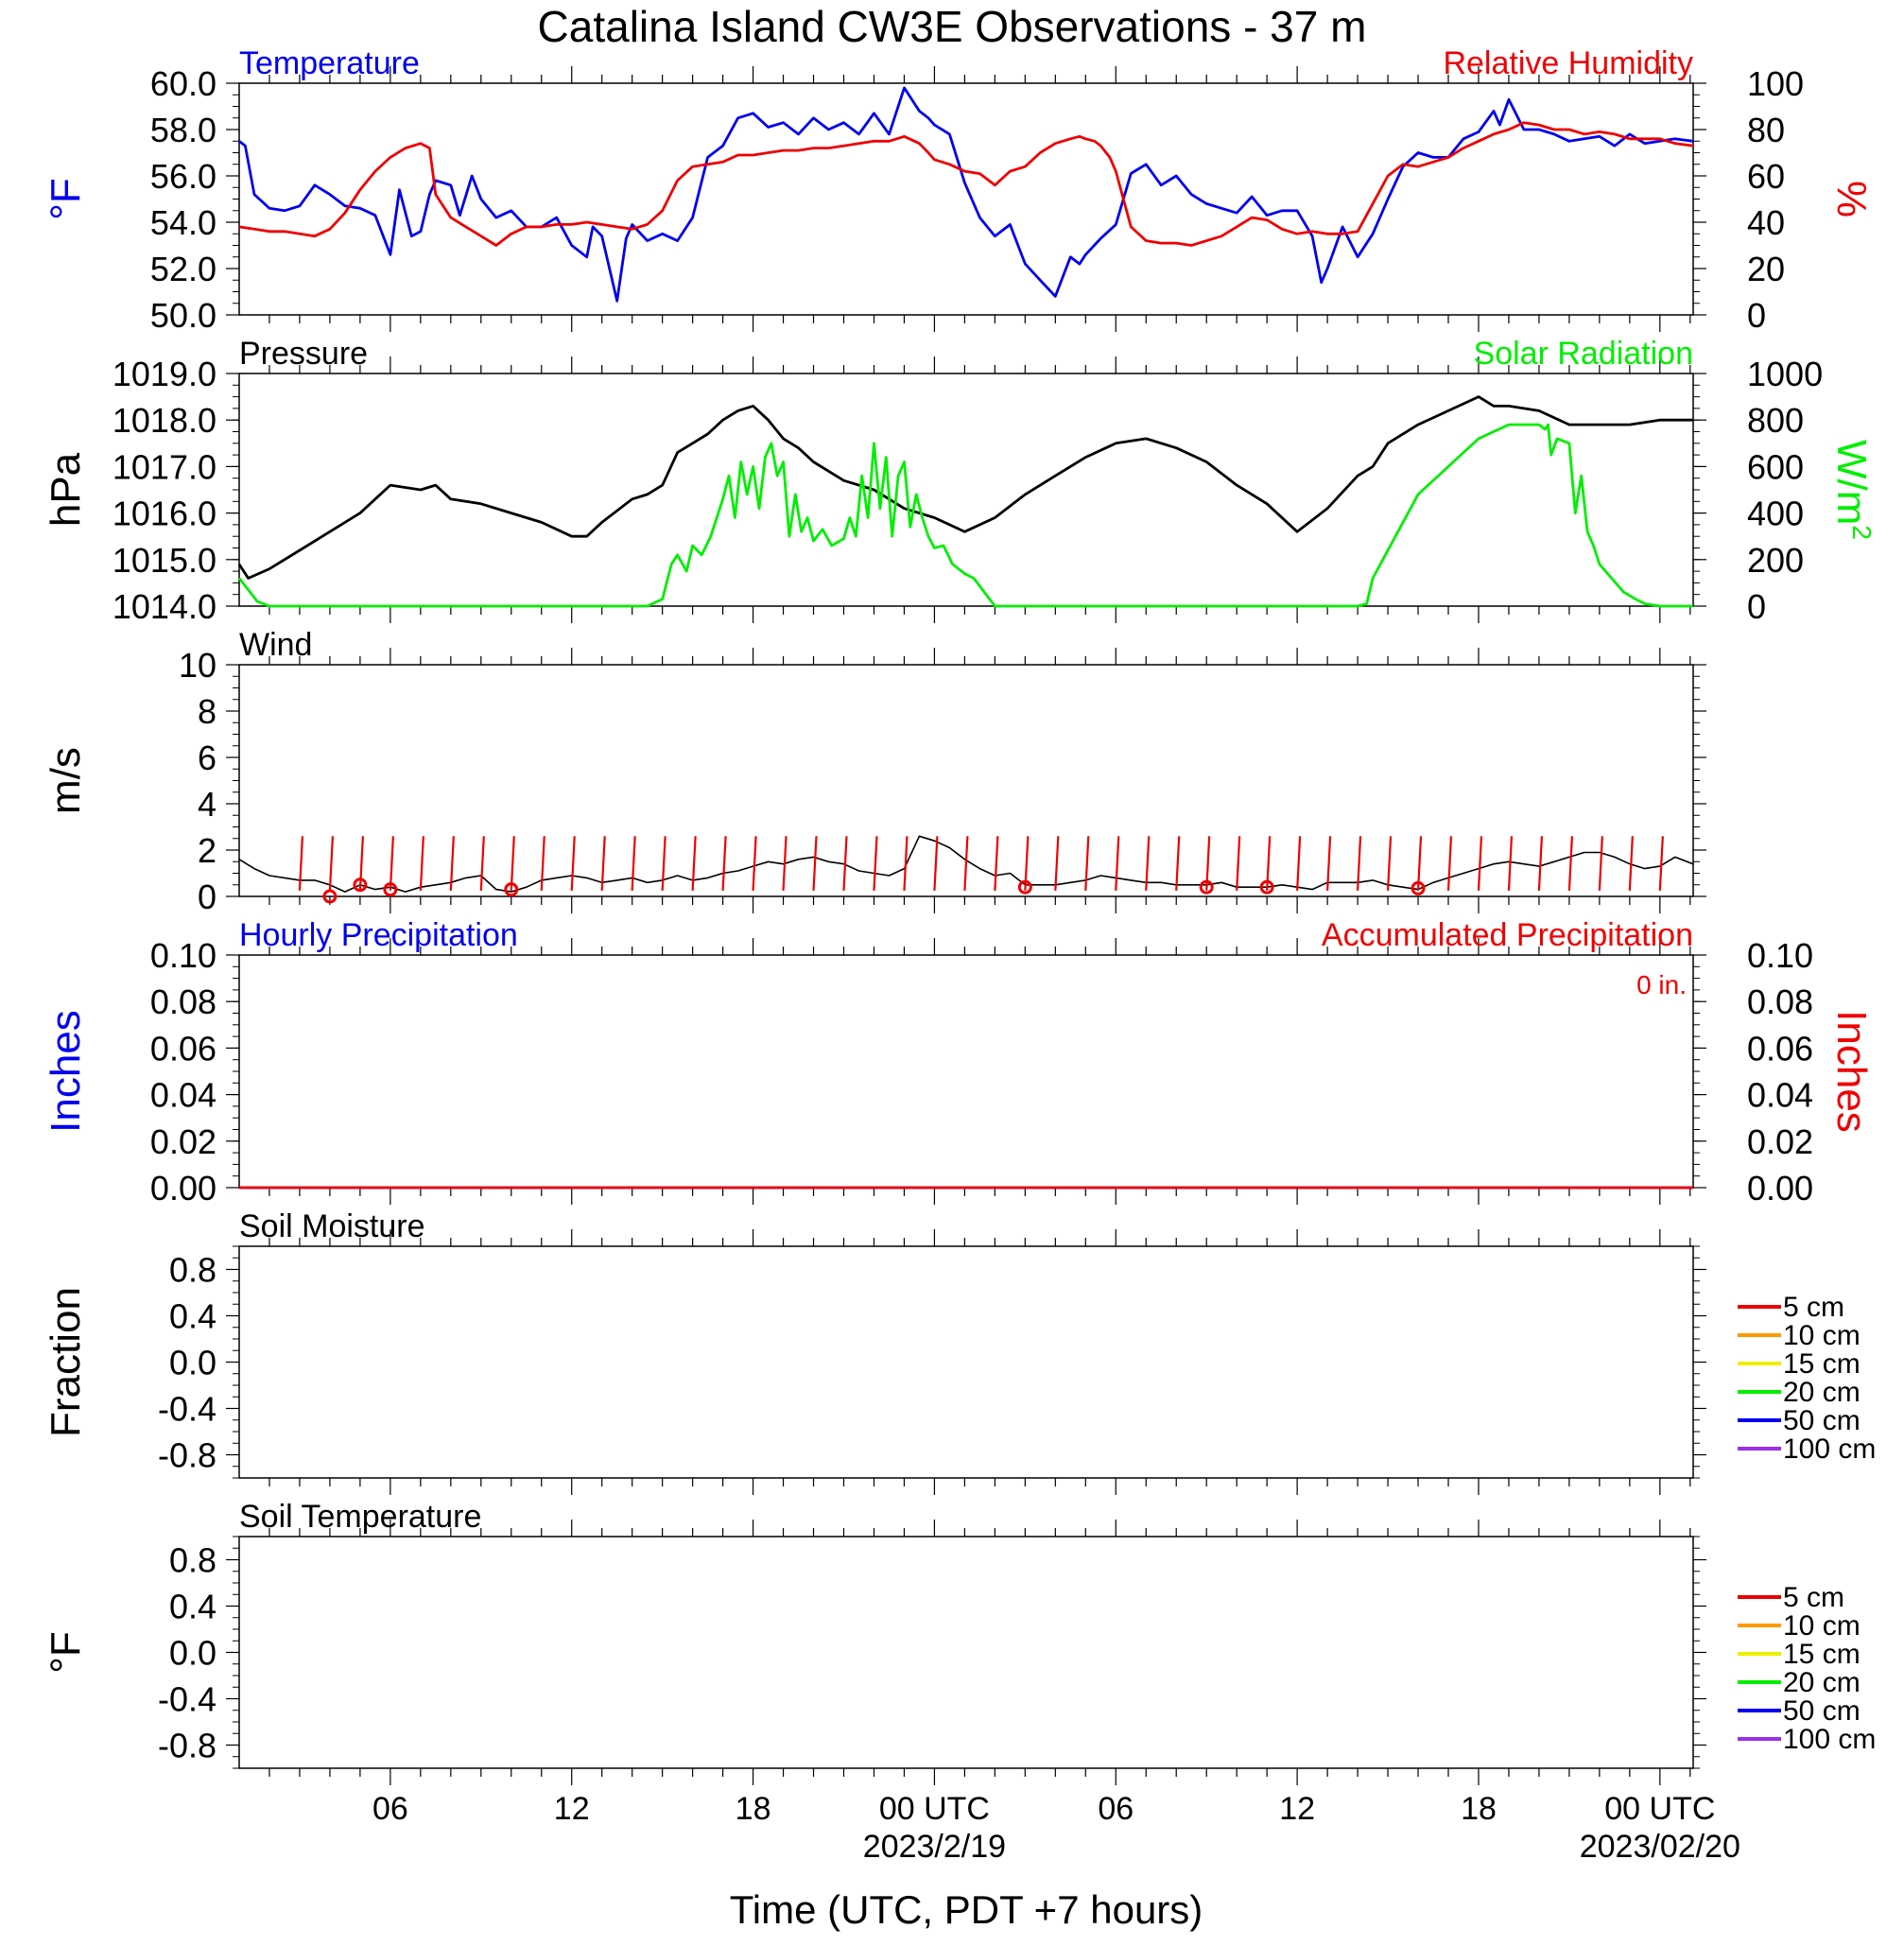 The height and width of the screenshot is (1946, 1904). Describe the element at coordinates (275, 645) in the screenshot. I see `panel-title-left: Wind` at that location.